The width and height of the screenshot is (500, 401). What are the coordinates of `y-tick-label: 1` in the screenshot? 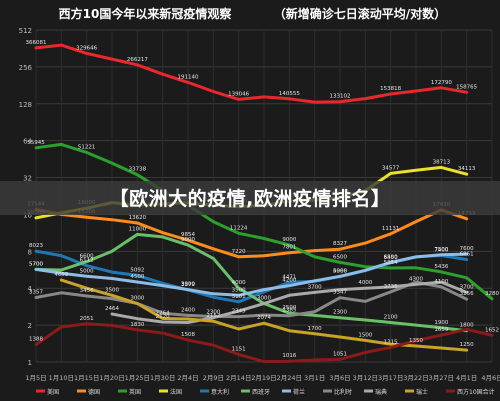 It's located at (30, 363).